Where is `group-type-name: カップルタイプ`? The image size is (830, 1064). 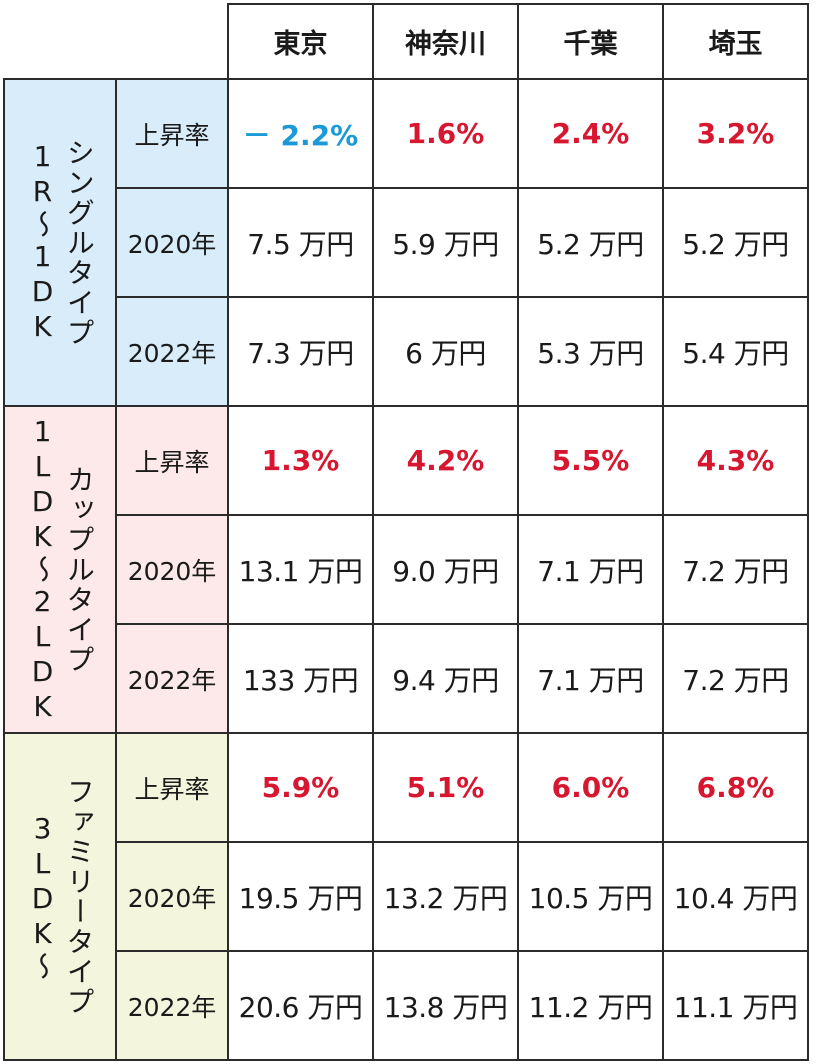 group-type-name: カップルタイプ is located at coordinates (79, 569).